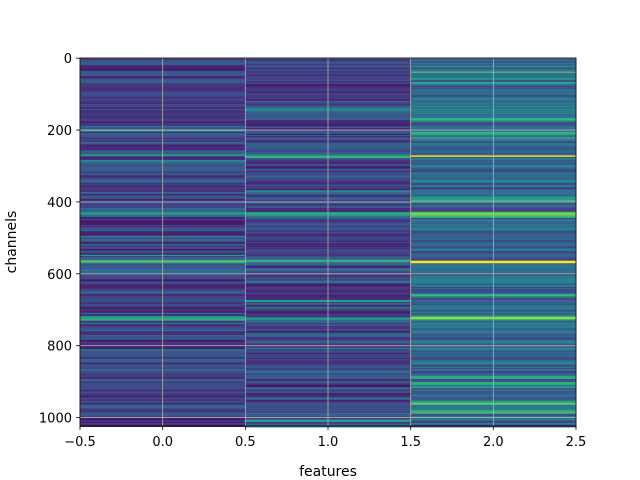 The width and height of the screenshot is (640, 480). I want to click on x-tick-label: 2.5, so click(576, 442).